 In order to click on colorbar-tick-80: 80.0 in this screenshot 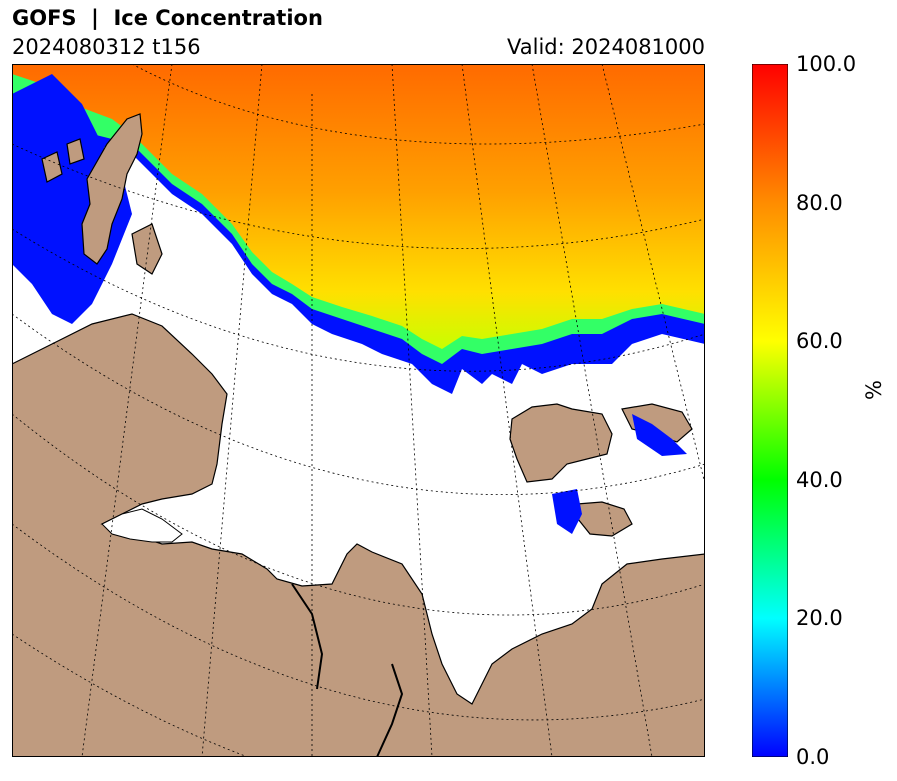, I will do `click(819, 203)`.